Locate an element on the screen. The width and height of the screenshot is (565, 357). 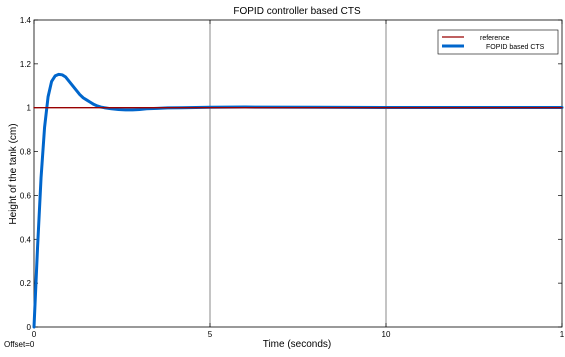
x-tick-label: 1 is located at coordinates (562, 334).